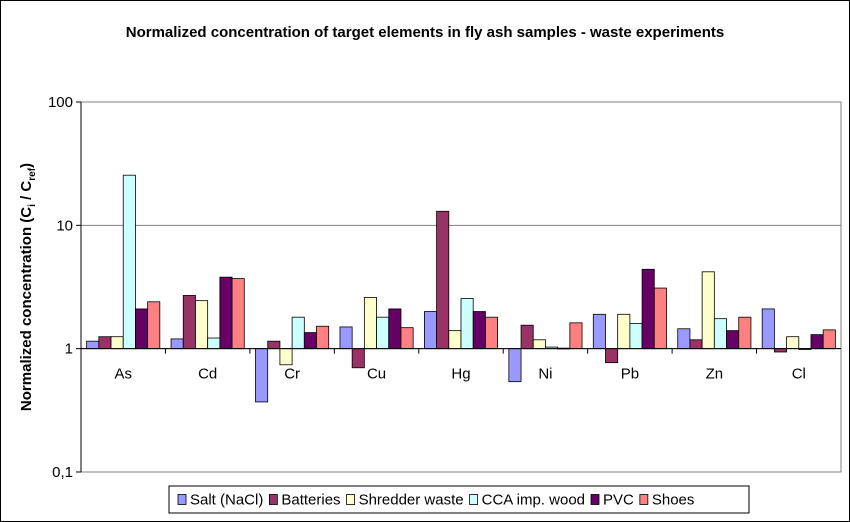  What do you see at coordinates (64, 287) in the screenshot?
I see `y-ticks: 0,1 1 10 100` at bounding box center [64, 287].